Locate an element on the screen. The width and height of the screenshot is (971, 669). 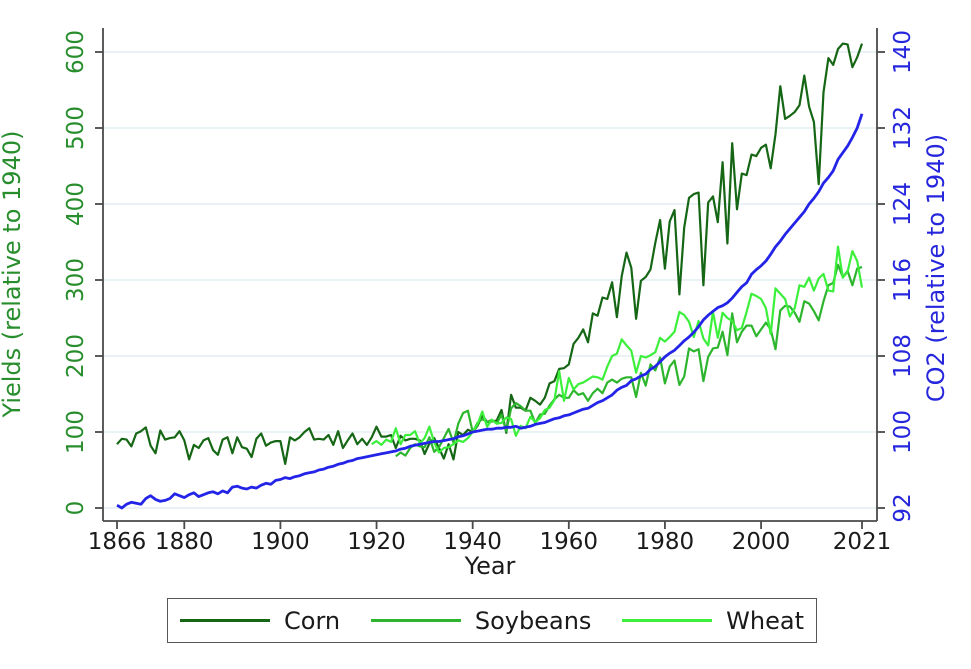
left-tick-label: 100 is located at coordinates (76, 432).